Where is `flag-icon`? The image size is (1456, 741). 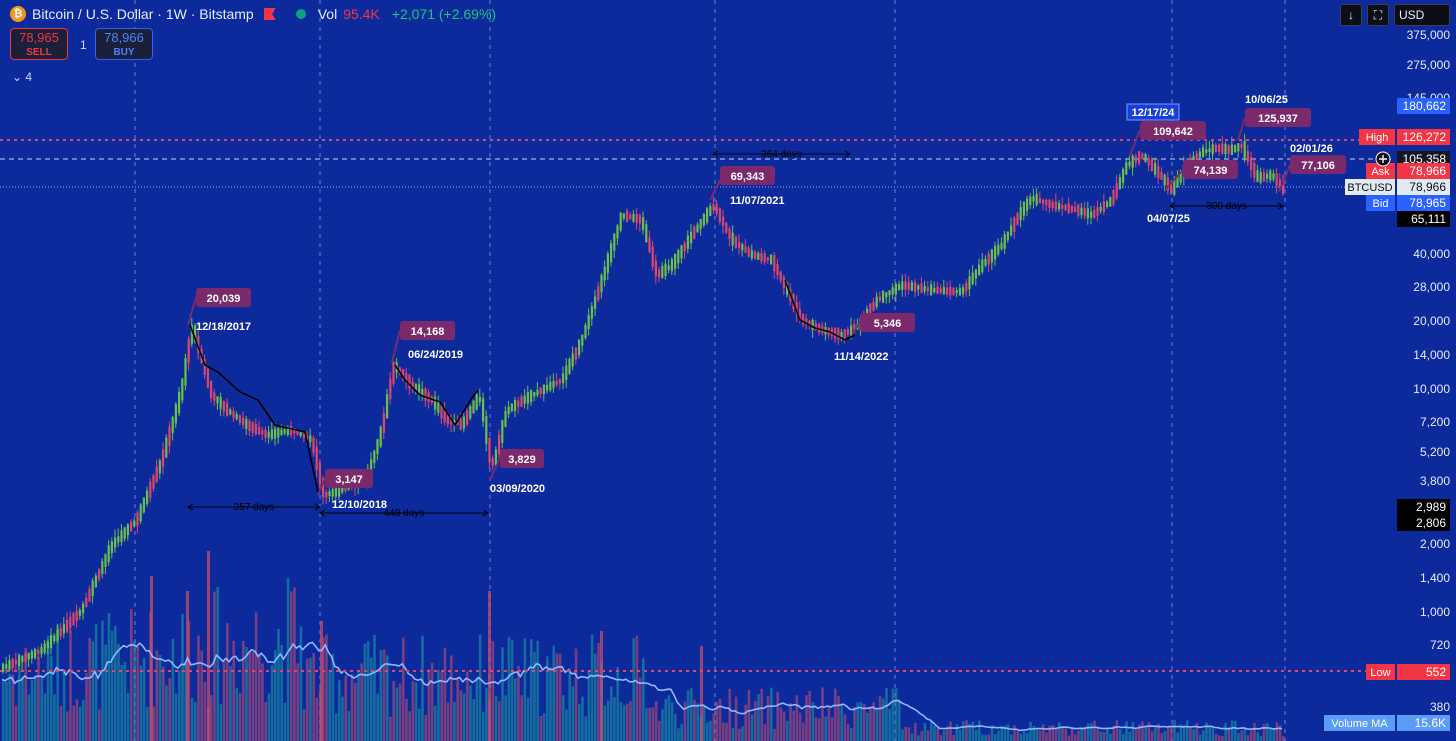 flag-icon is located at coordinates (269, 14).